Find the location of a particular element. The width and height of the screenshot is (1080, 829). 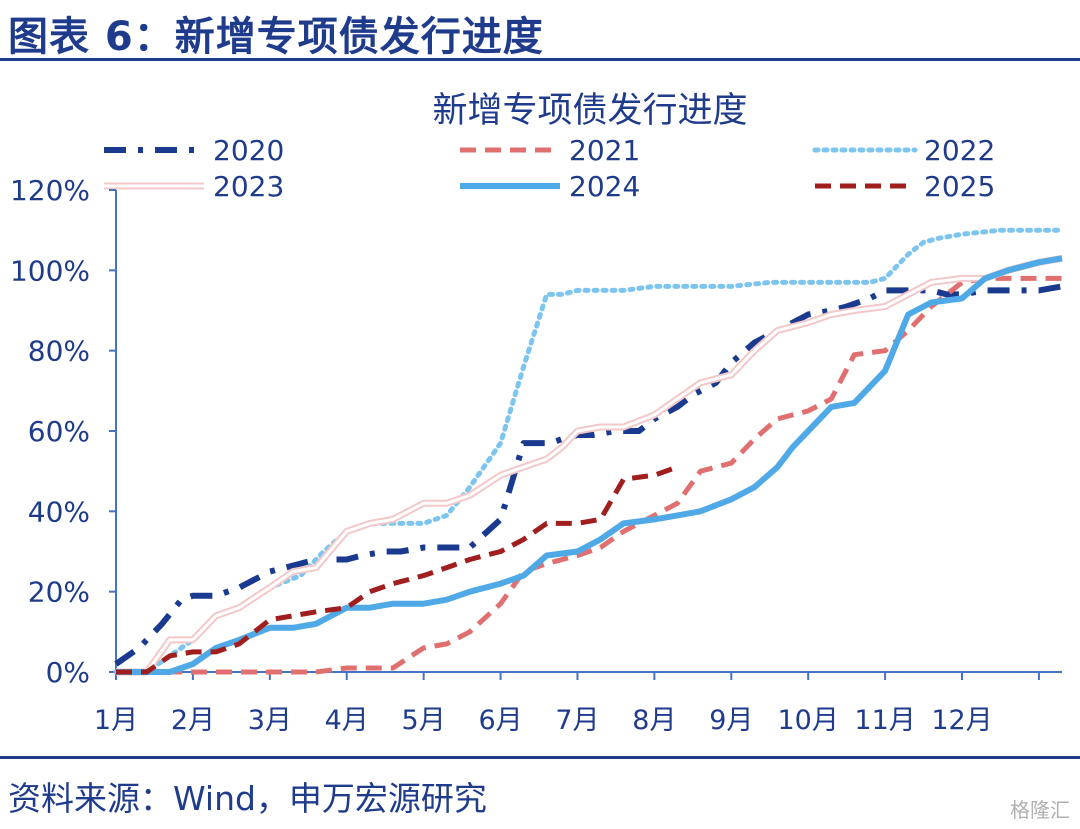

footer-rule is located at coordinates (540, 757).